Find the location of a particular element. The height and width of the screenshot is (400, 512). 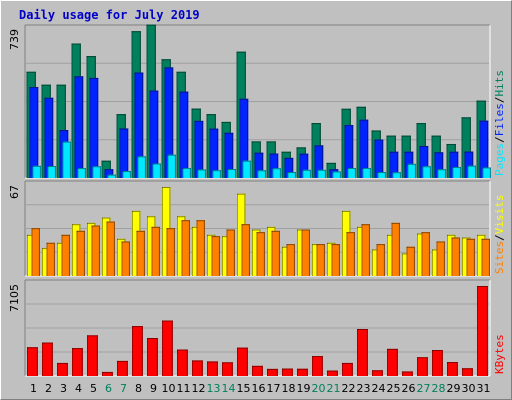

x-tick-label: 5 is located at coordinates (93, 388).